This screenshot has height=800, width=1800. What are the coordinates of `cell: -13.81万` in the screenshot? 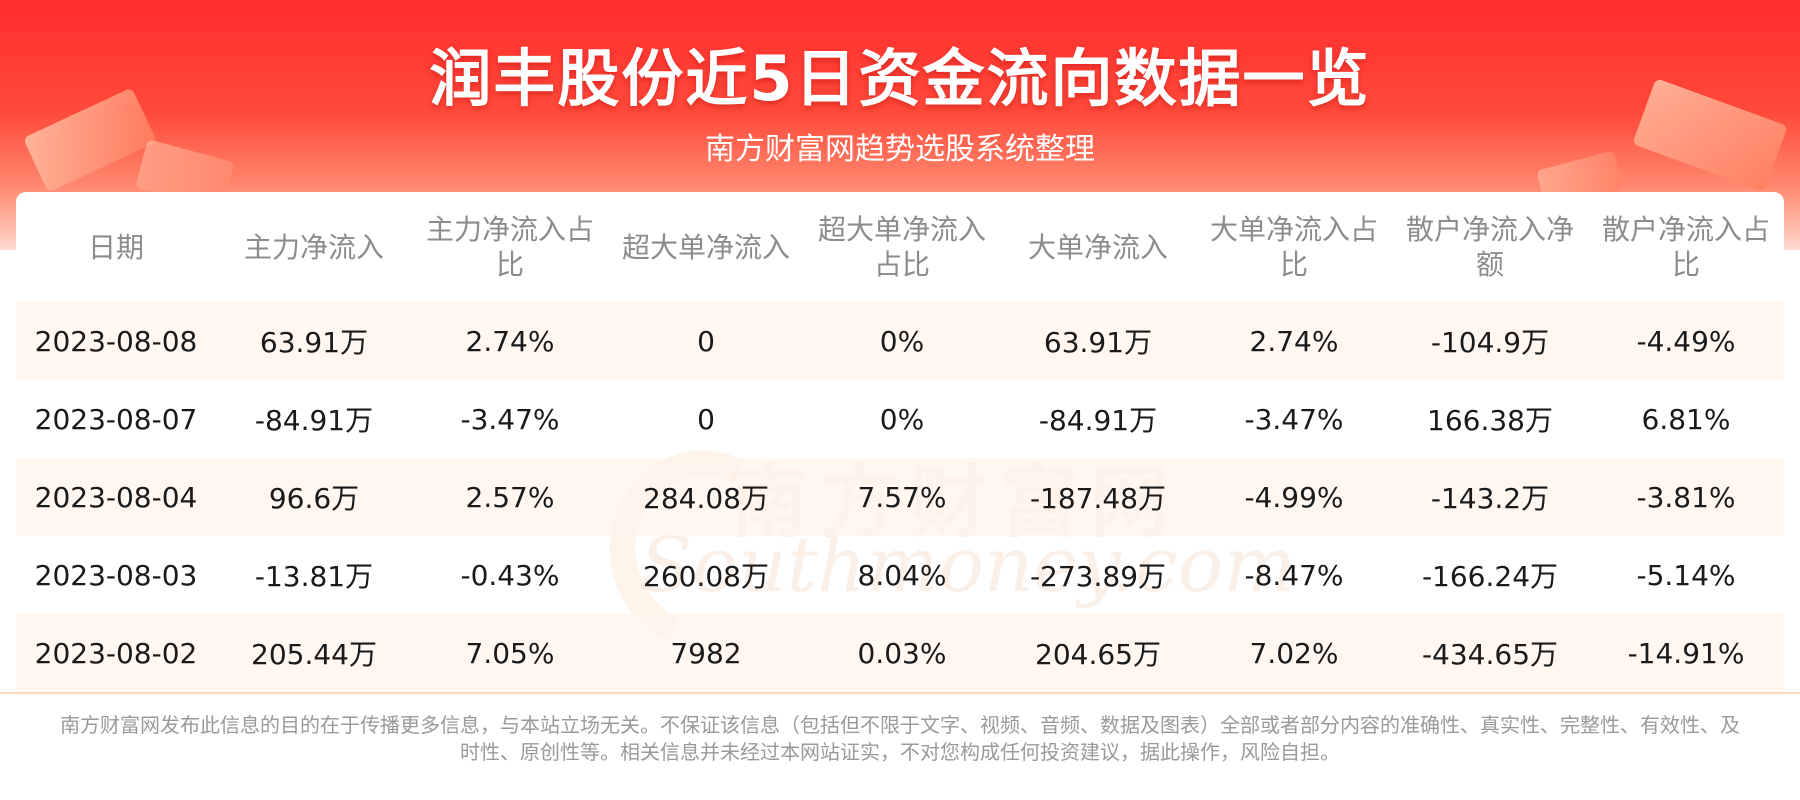 It's located at (314, 576).